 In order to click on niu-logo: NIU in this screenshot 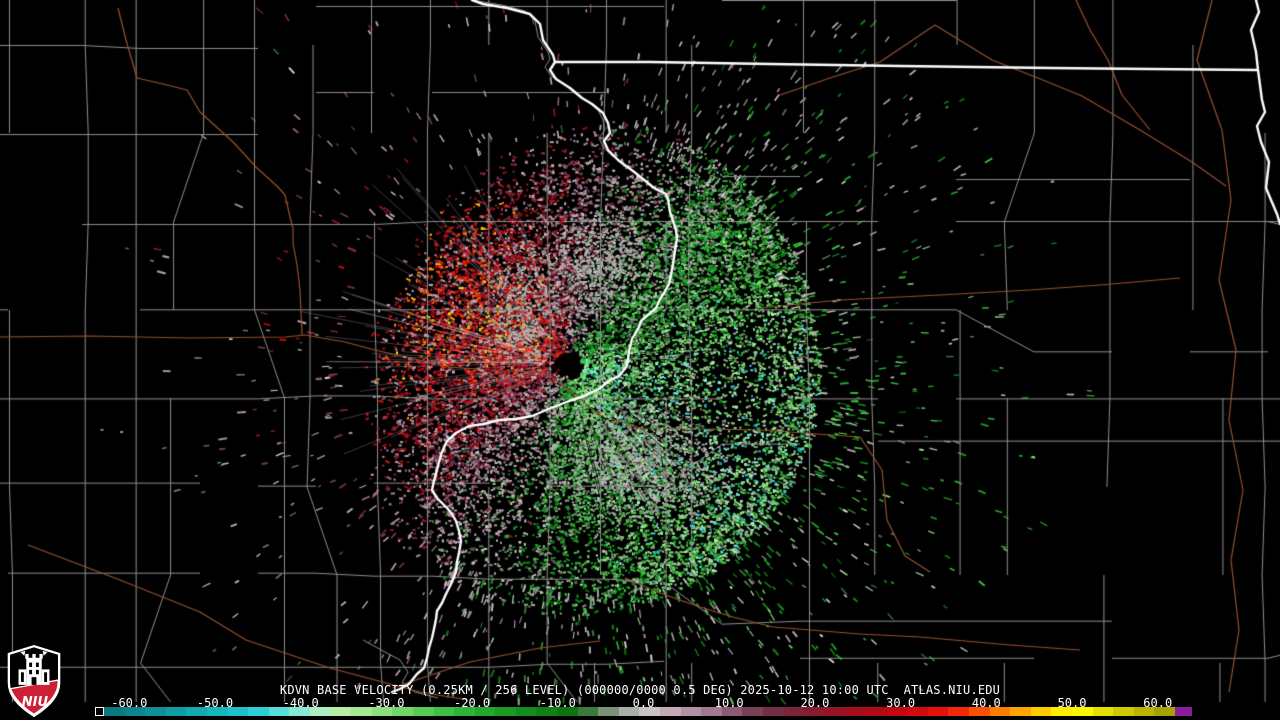, I will do `click(34, 681)`.